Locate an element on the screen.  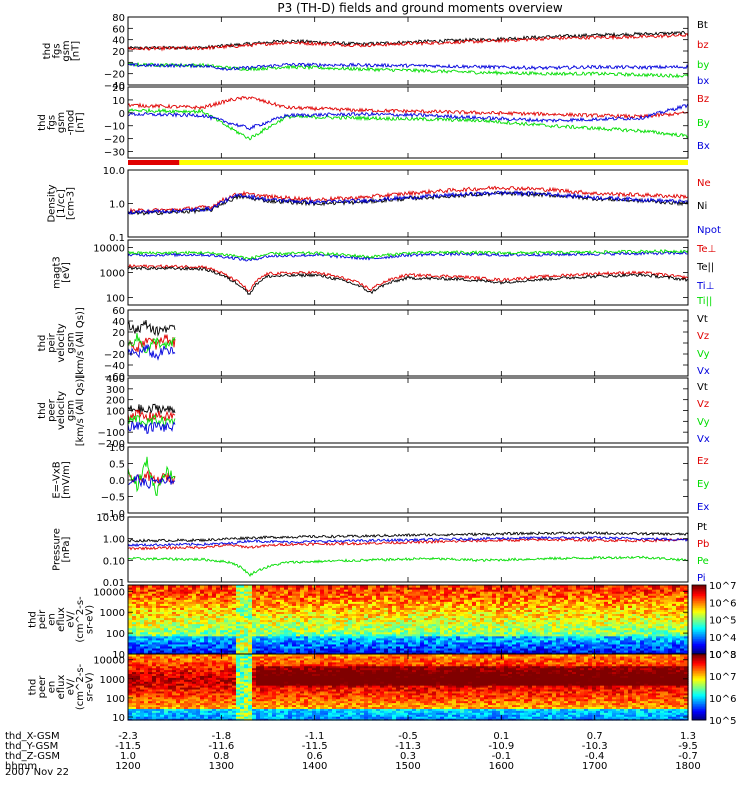
legend-entry: Bx is located at coordinates (703, 146).